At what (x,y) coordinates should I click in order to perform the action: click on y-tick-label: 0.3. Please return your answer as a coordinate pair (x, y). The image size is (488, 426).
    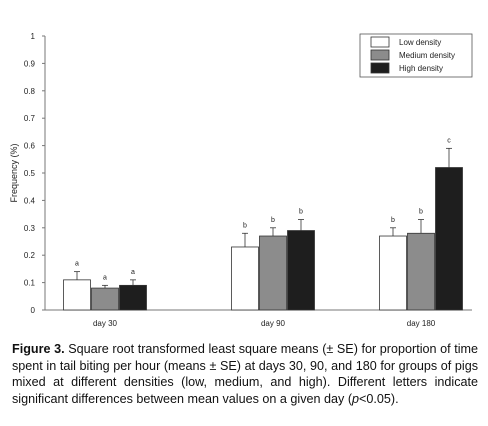
    Looking at the image, I should click on (30, 228).